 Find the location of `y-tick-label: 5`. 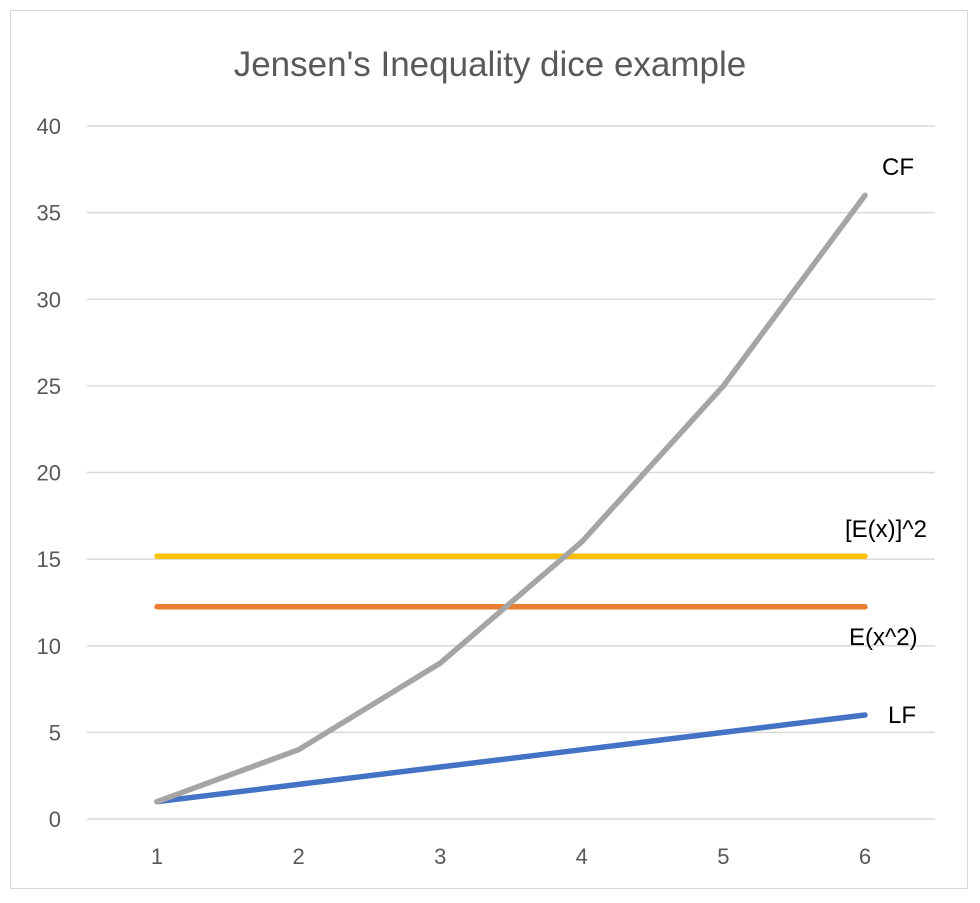

y-tick-label: 5 is located at coordinates (55, 732).